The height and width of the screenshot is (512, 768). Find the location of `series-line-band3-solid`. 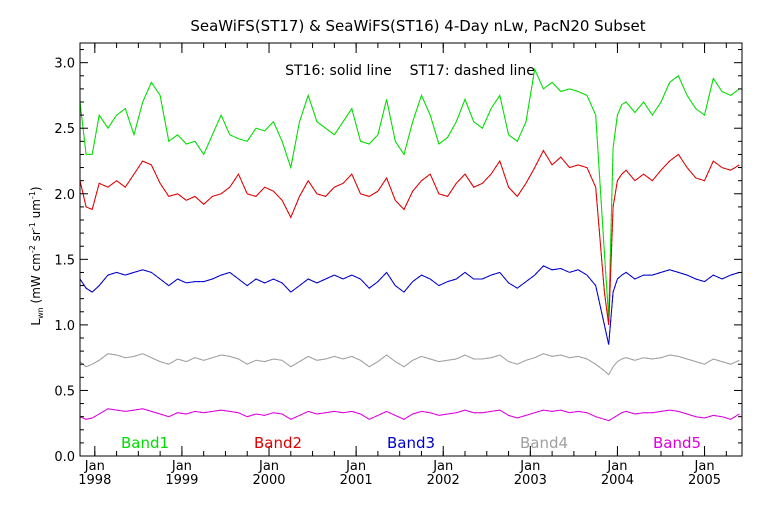

series-line-band3-solid is located at coordinates (410, 305).